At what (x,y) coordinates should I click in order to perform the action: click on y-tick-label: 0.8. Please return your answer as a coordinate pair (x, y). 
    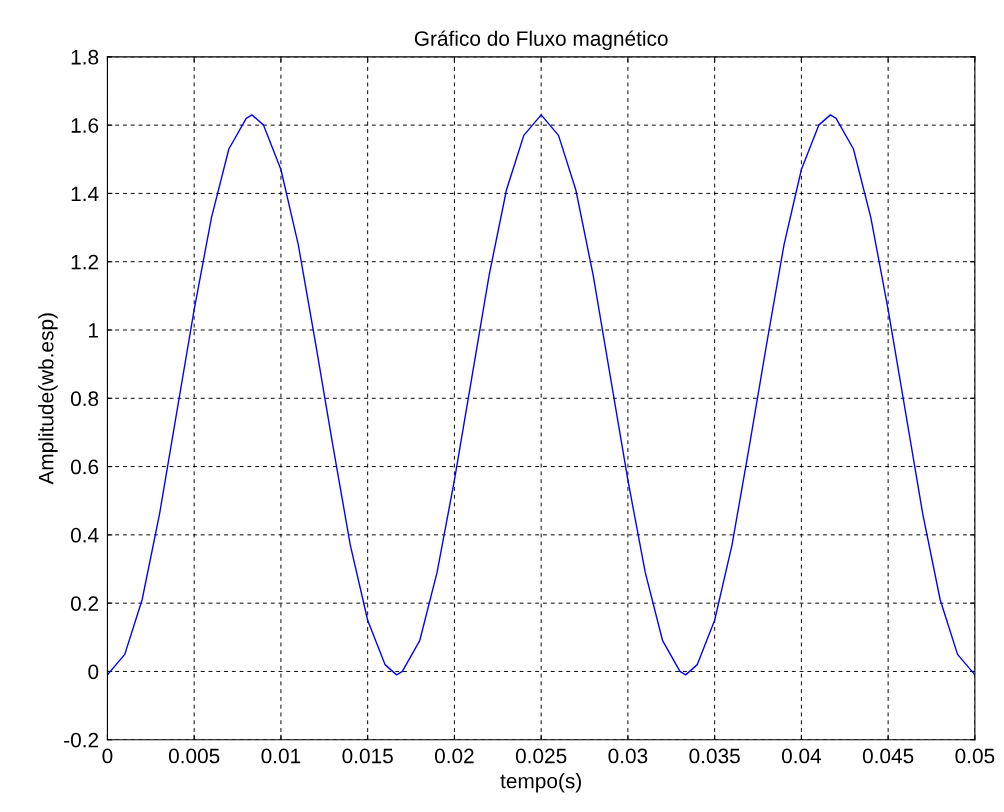
    Looking at the image, I should click on (84, 399).